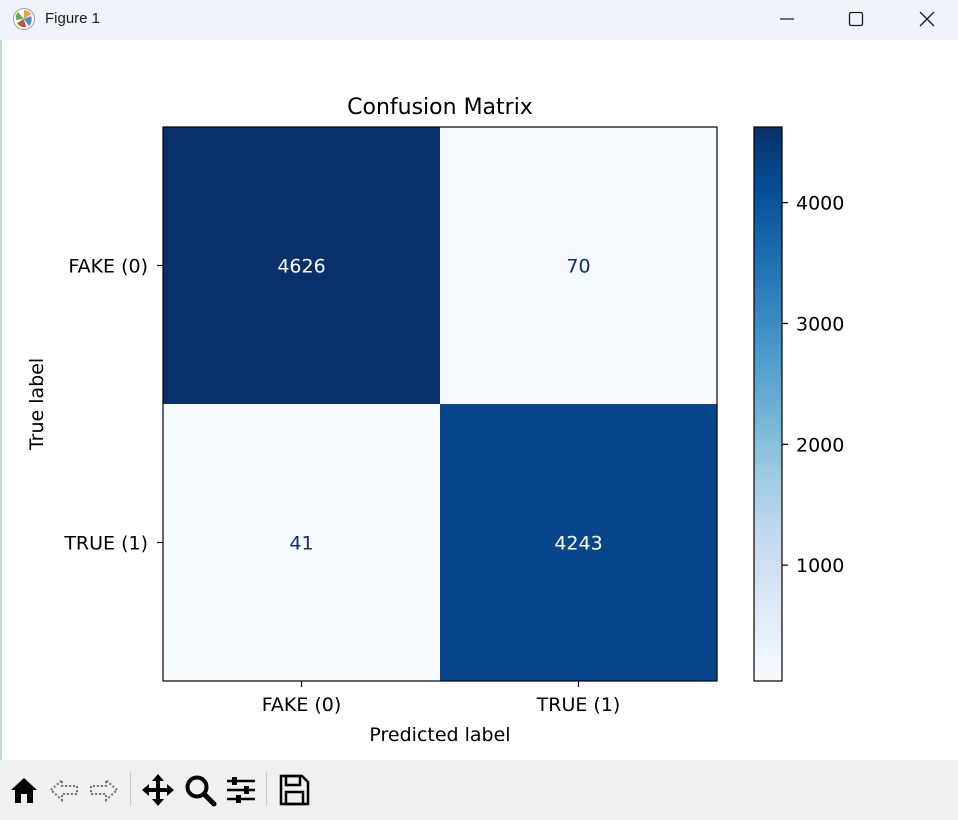 The width and height of the screenshot is (958, 820). I want to click on colorbar-ticks: 1000 2000 3000 4000, so click(813, 385).